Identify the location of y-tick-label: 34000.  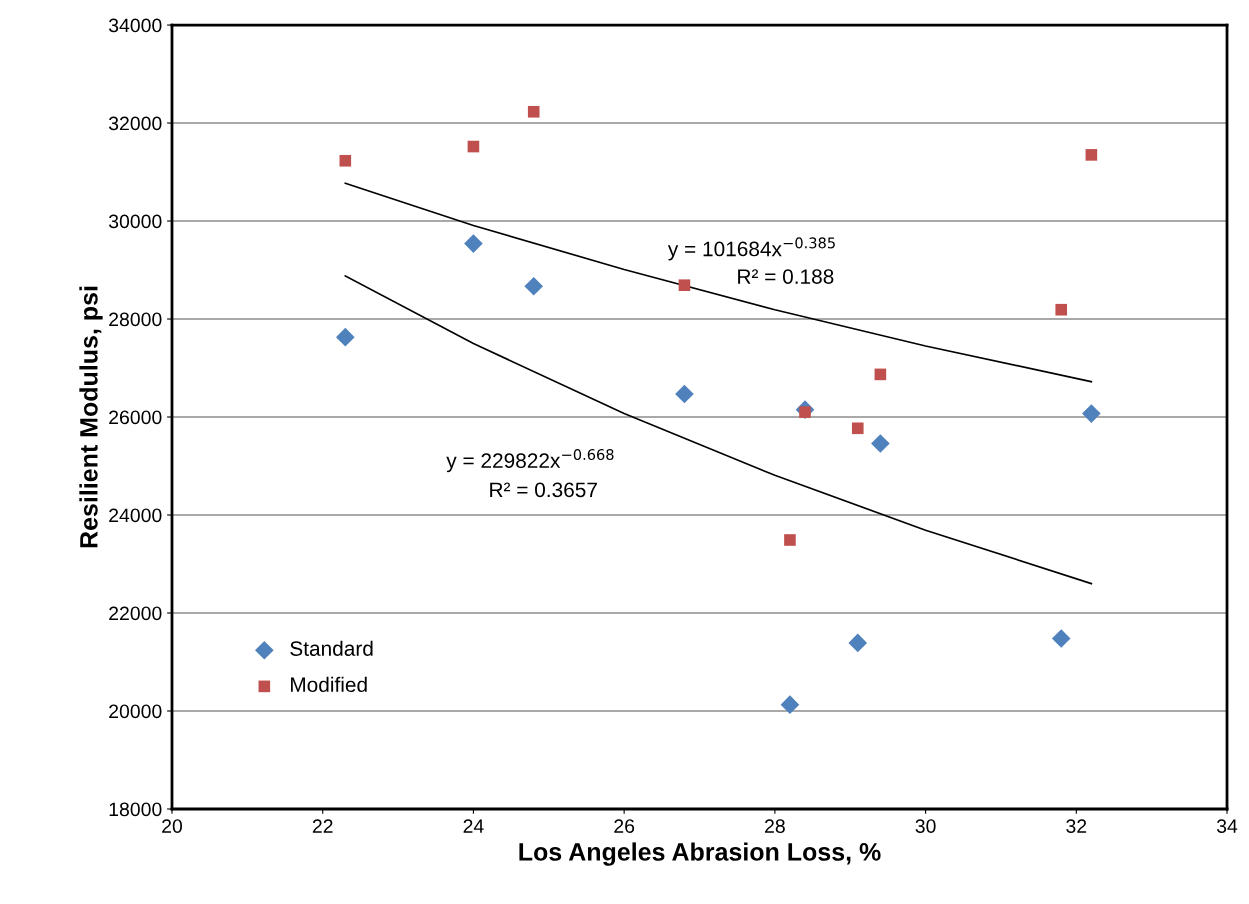
(135, 25).